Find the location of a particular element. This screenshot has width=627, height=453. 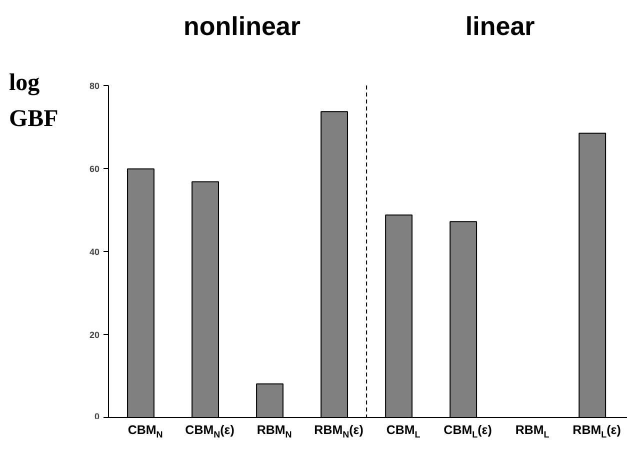

y-axis-title: log GBF is located at coordinates (33, 101).